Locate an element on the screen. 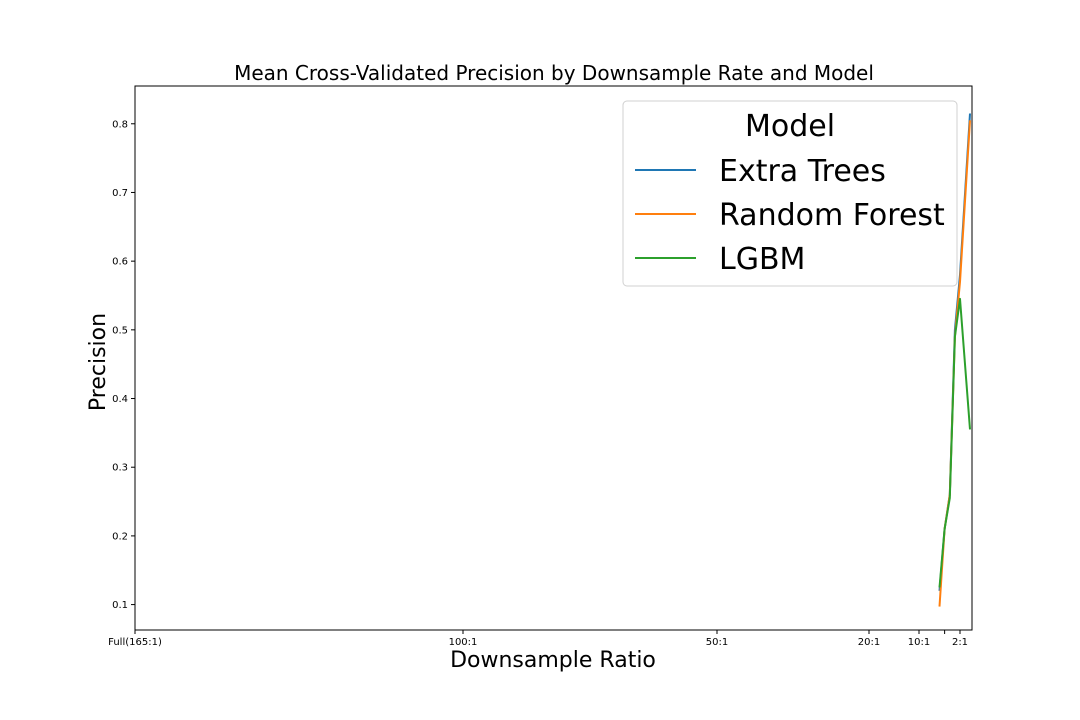 This screenshot has height=720, width=1080. x-tick-label: 50:1 is located at coordinates (717, 642).